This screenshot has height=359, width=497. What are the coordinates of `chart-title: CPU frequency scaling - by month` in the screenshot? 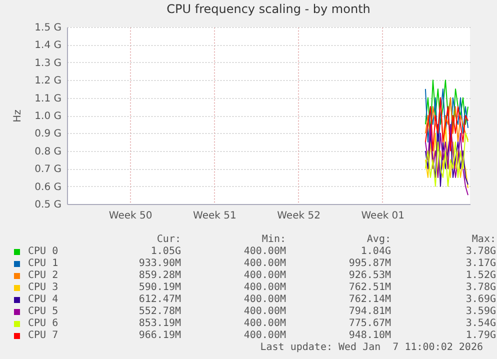 It's located at (268, 9).